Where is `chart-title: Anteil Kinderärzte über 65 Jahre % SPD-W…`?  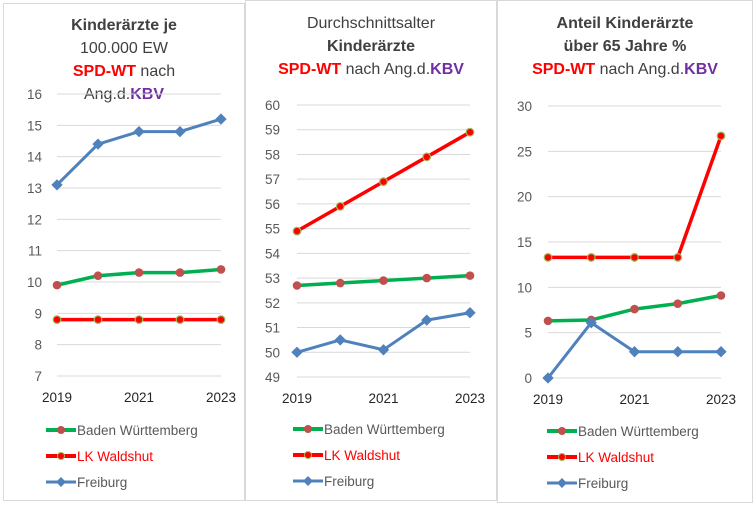 chart-title: Anteil Kinderärzte über 65 Jahre % SPD-W… is located at coordinates (625, 46).